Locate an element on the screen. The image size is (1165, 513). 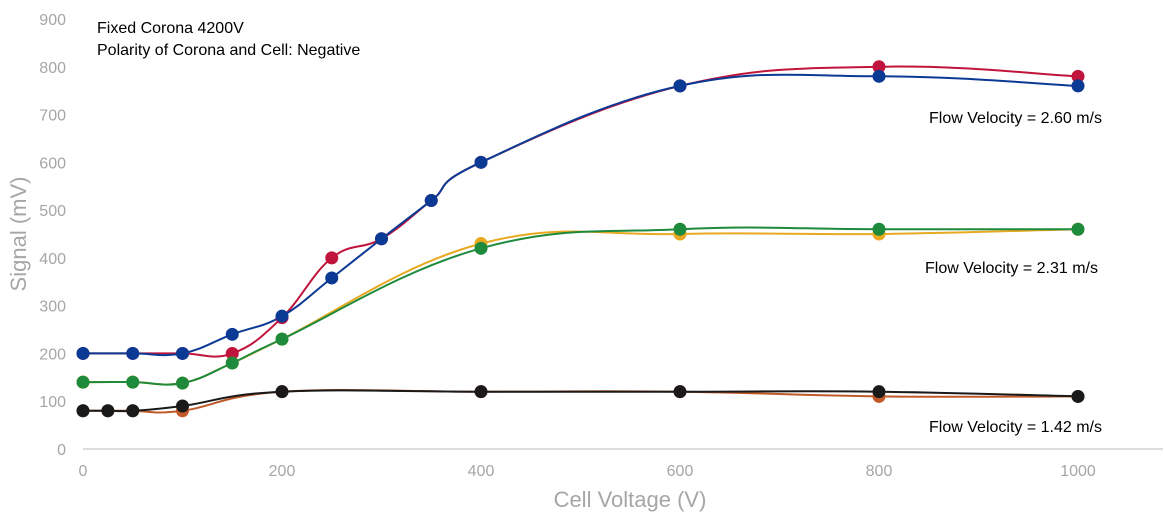
y-tick-label: 200 is located at coordinates (52, 354).